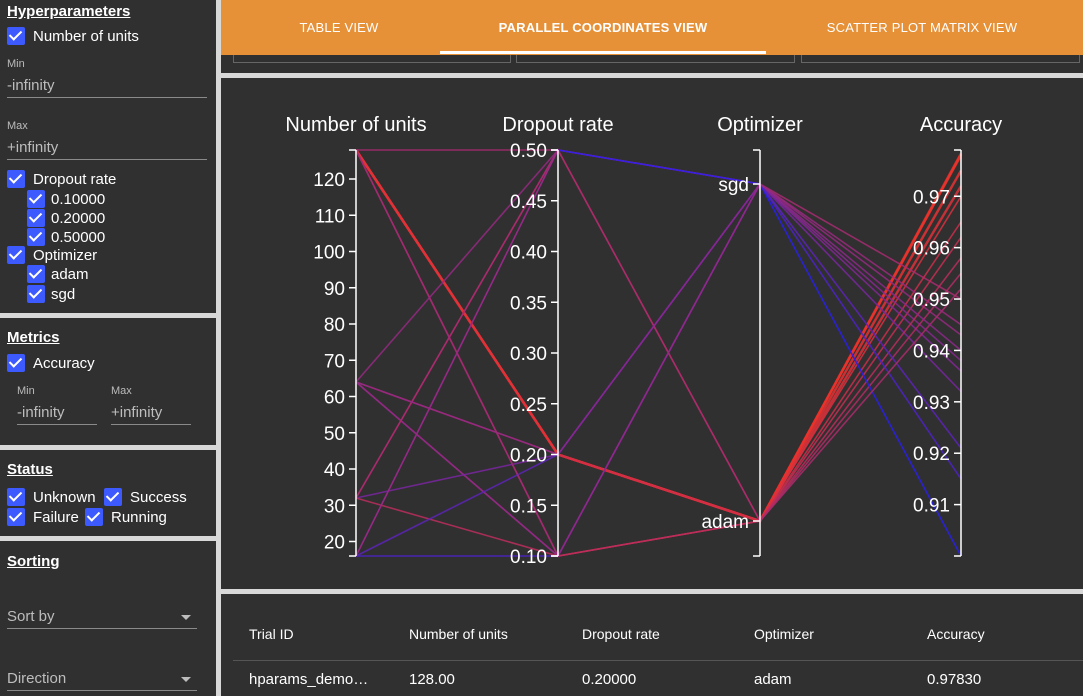 The image size is (1083, 696). Describe the element at coordinates (151, 414) in the screenshot. I see `accuracy-max-input: +infinity` at that location.